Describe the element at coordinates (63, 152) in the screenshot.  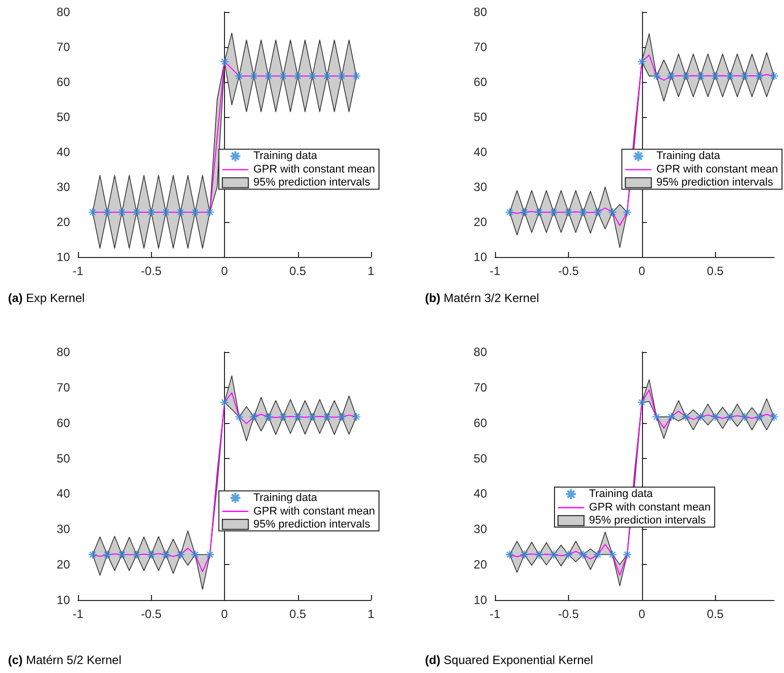
I see `y-tick-label: 40` at that location.